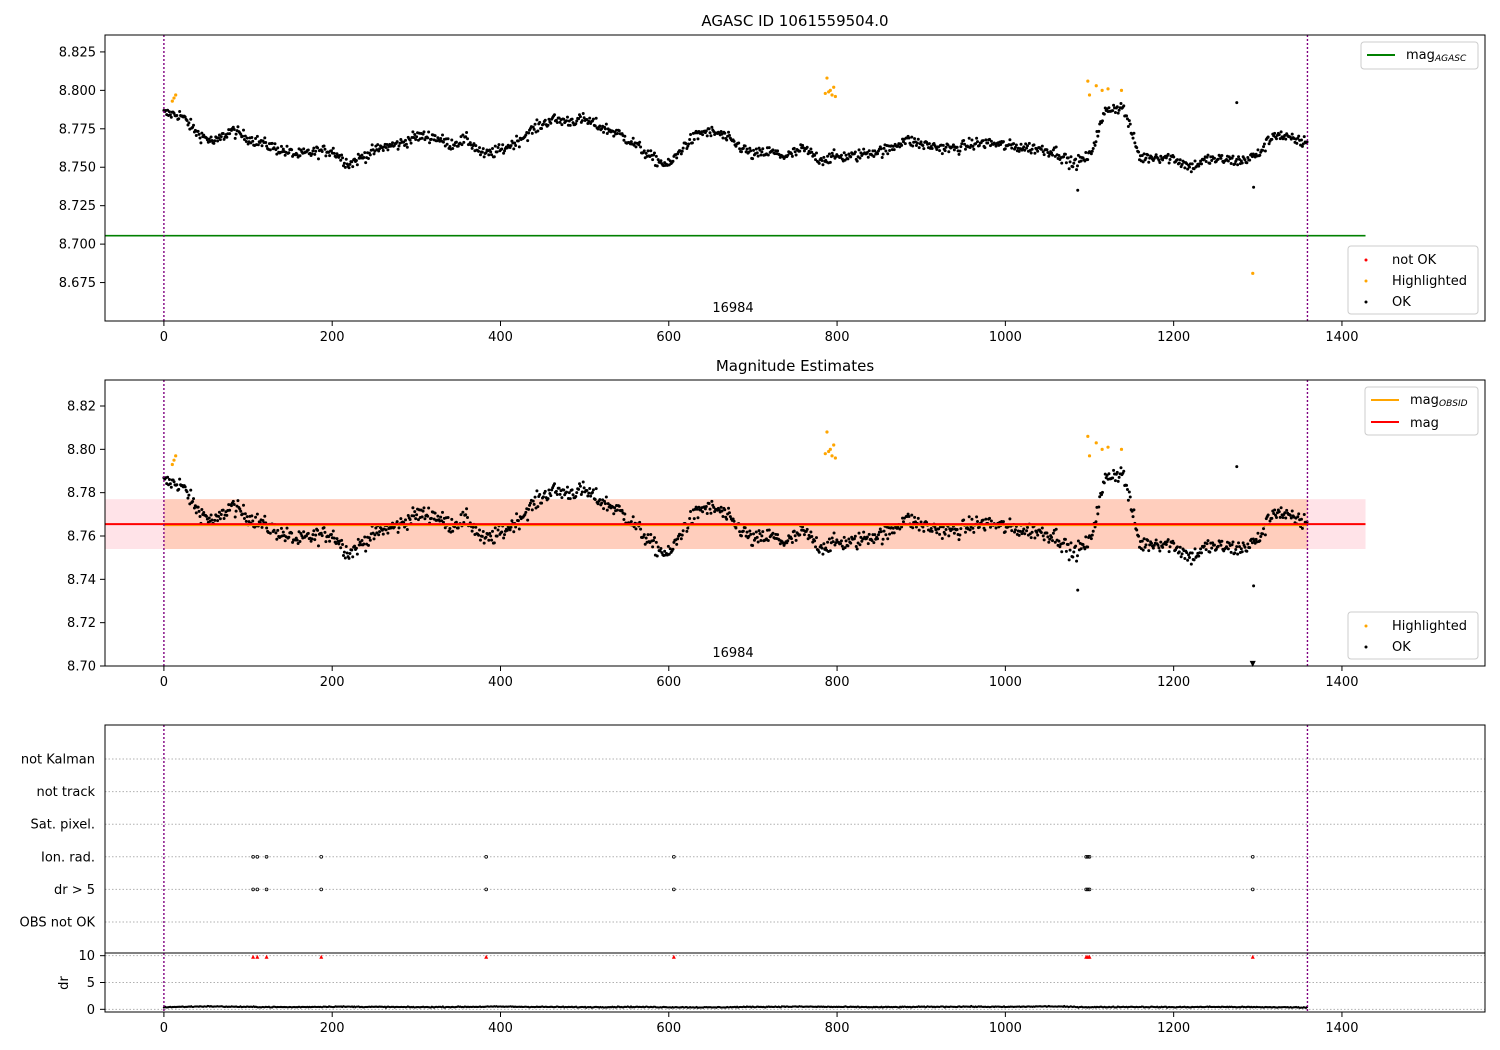 The width and height of the screenshot is (1500, 1050). I want to click on category-label: not Kalman, so click(58, 760).